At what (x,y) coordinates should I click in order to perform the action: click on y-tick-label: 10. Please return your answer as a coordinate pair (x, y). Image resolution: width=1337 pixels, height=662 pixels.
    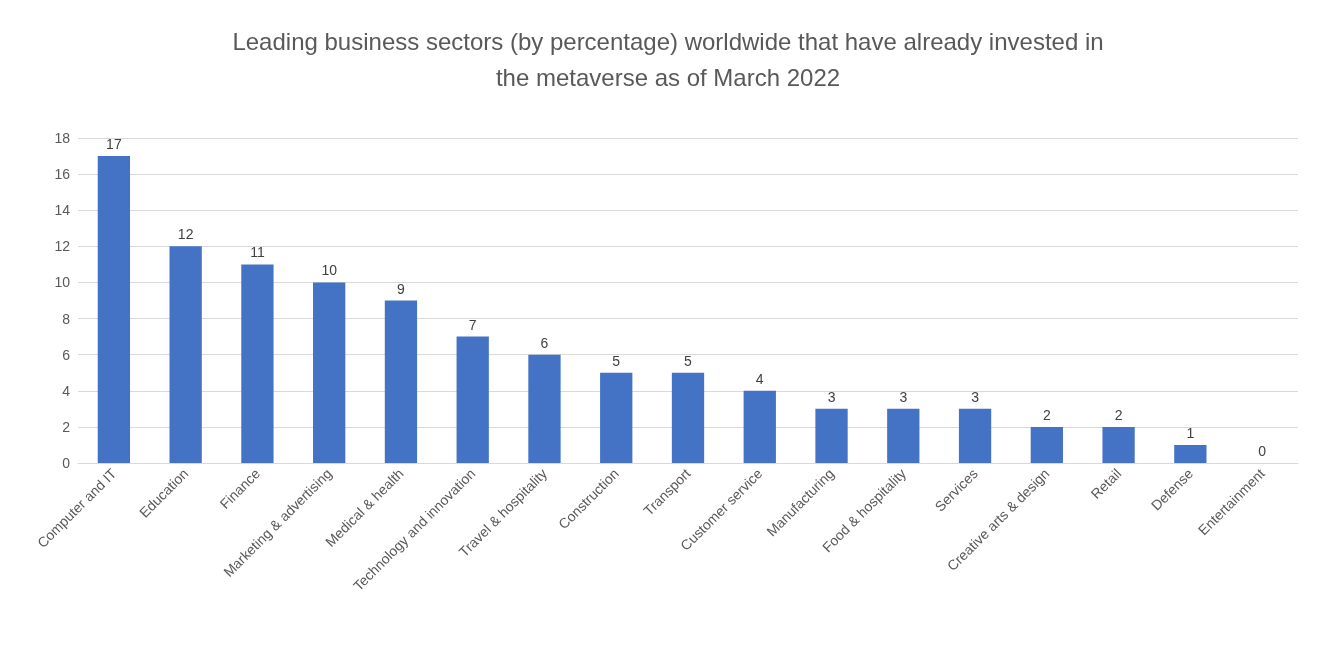
    Looking at the image, I should click on (62, 282).